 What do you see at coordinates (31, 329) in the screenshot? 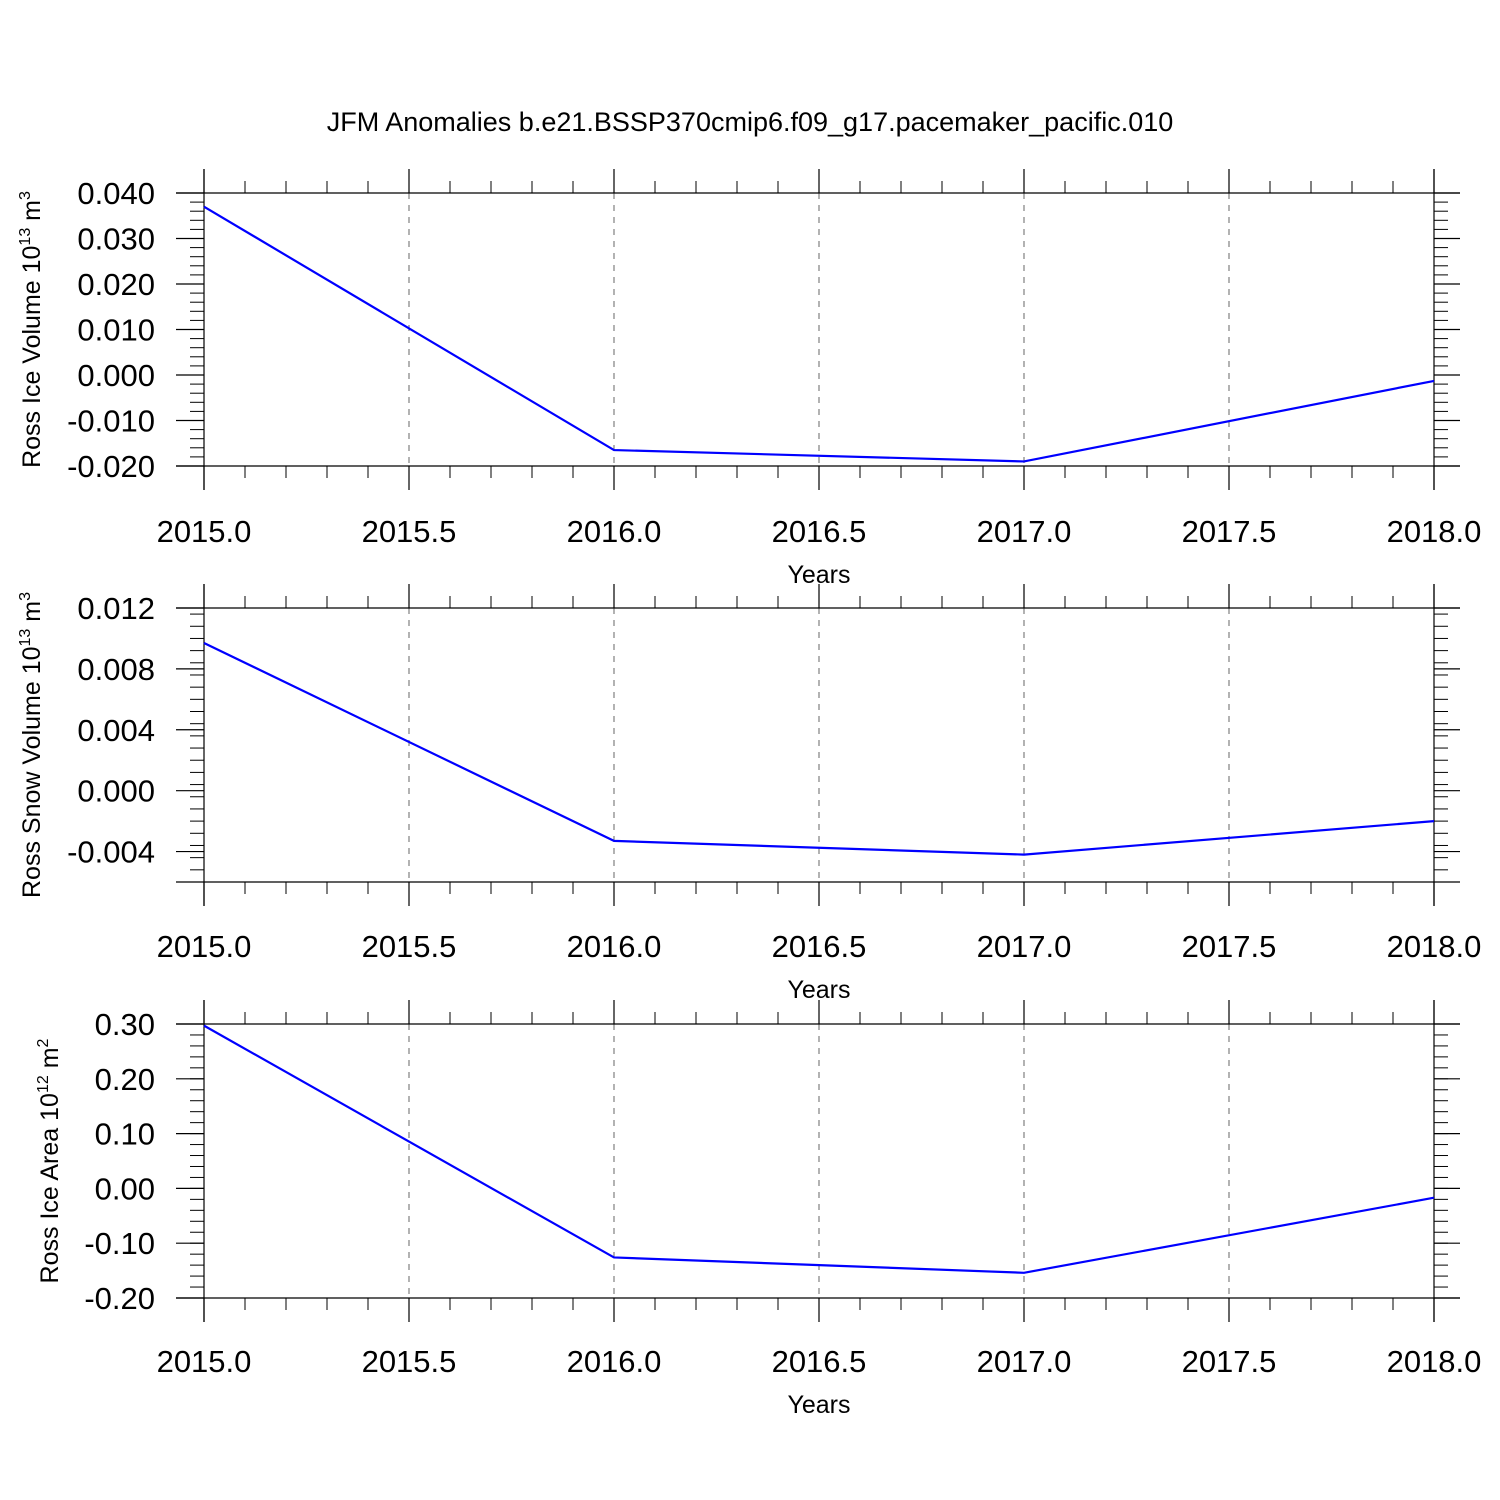
I see `y-axis-title: Ross Ice Volume 1013 m3` at bounding box center [31, 329].